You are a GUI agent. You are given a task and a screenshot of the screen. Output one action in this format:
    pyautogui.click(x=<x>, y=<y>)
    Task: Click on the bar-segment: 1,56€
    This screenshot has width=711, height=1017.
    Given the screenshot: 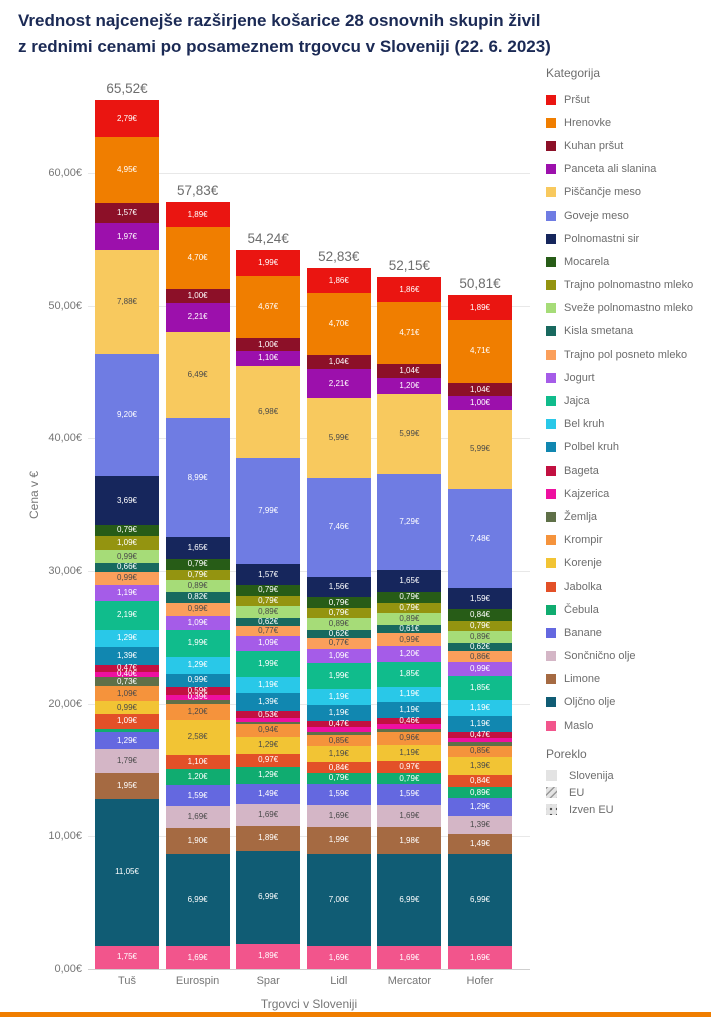 What is the action you would take?
    pyautogui.click(x=338, y=587)
    